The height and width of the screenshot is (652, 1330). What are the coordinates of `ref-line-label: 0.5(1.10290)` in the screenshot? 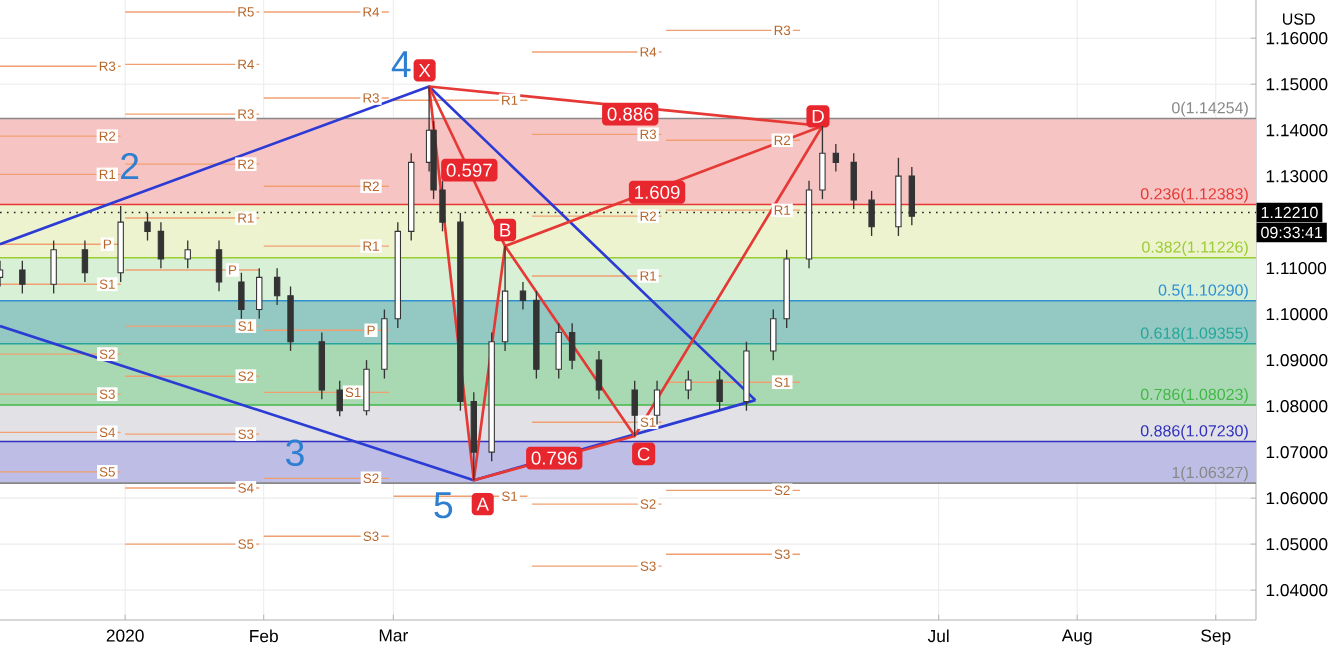 It's located at (1203, 291).